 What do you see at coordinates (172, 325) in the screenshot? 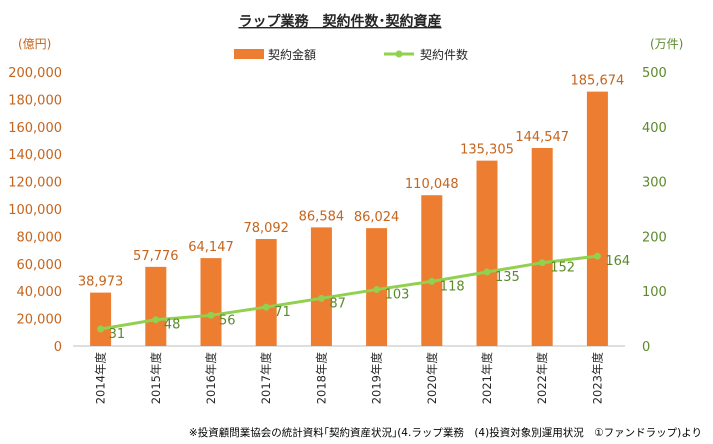
I see `line-data-label: 48` at bounding box center [172, 325].